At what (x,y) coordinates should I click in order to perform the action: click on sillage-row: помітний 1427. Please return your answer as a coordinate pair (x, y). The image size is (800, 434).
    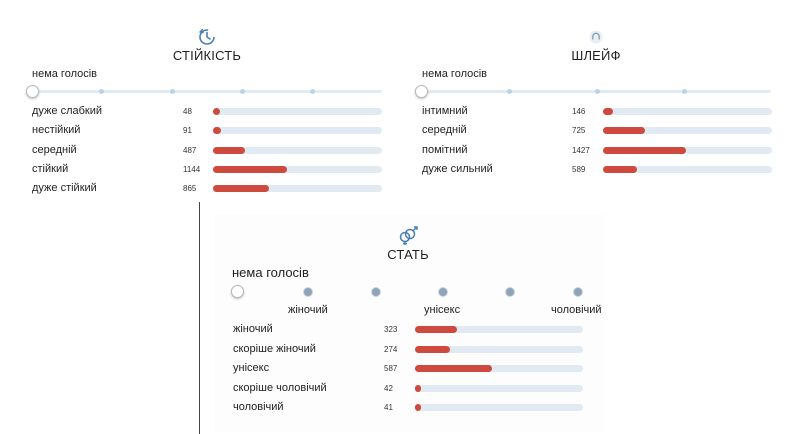
    Looking at the image, I should click on (597, 151).